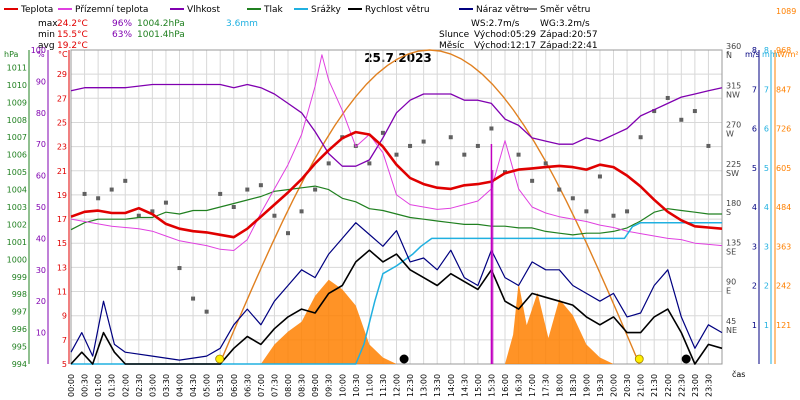 The width and height of the screenshot is (800, 400). What do you see at coordinates (17, 85) in the screenshot?
I see `tick-pressure: 1010` at bounding box center [17, 85].